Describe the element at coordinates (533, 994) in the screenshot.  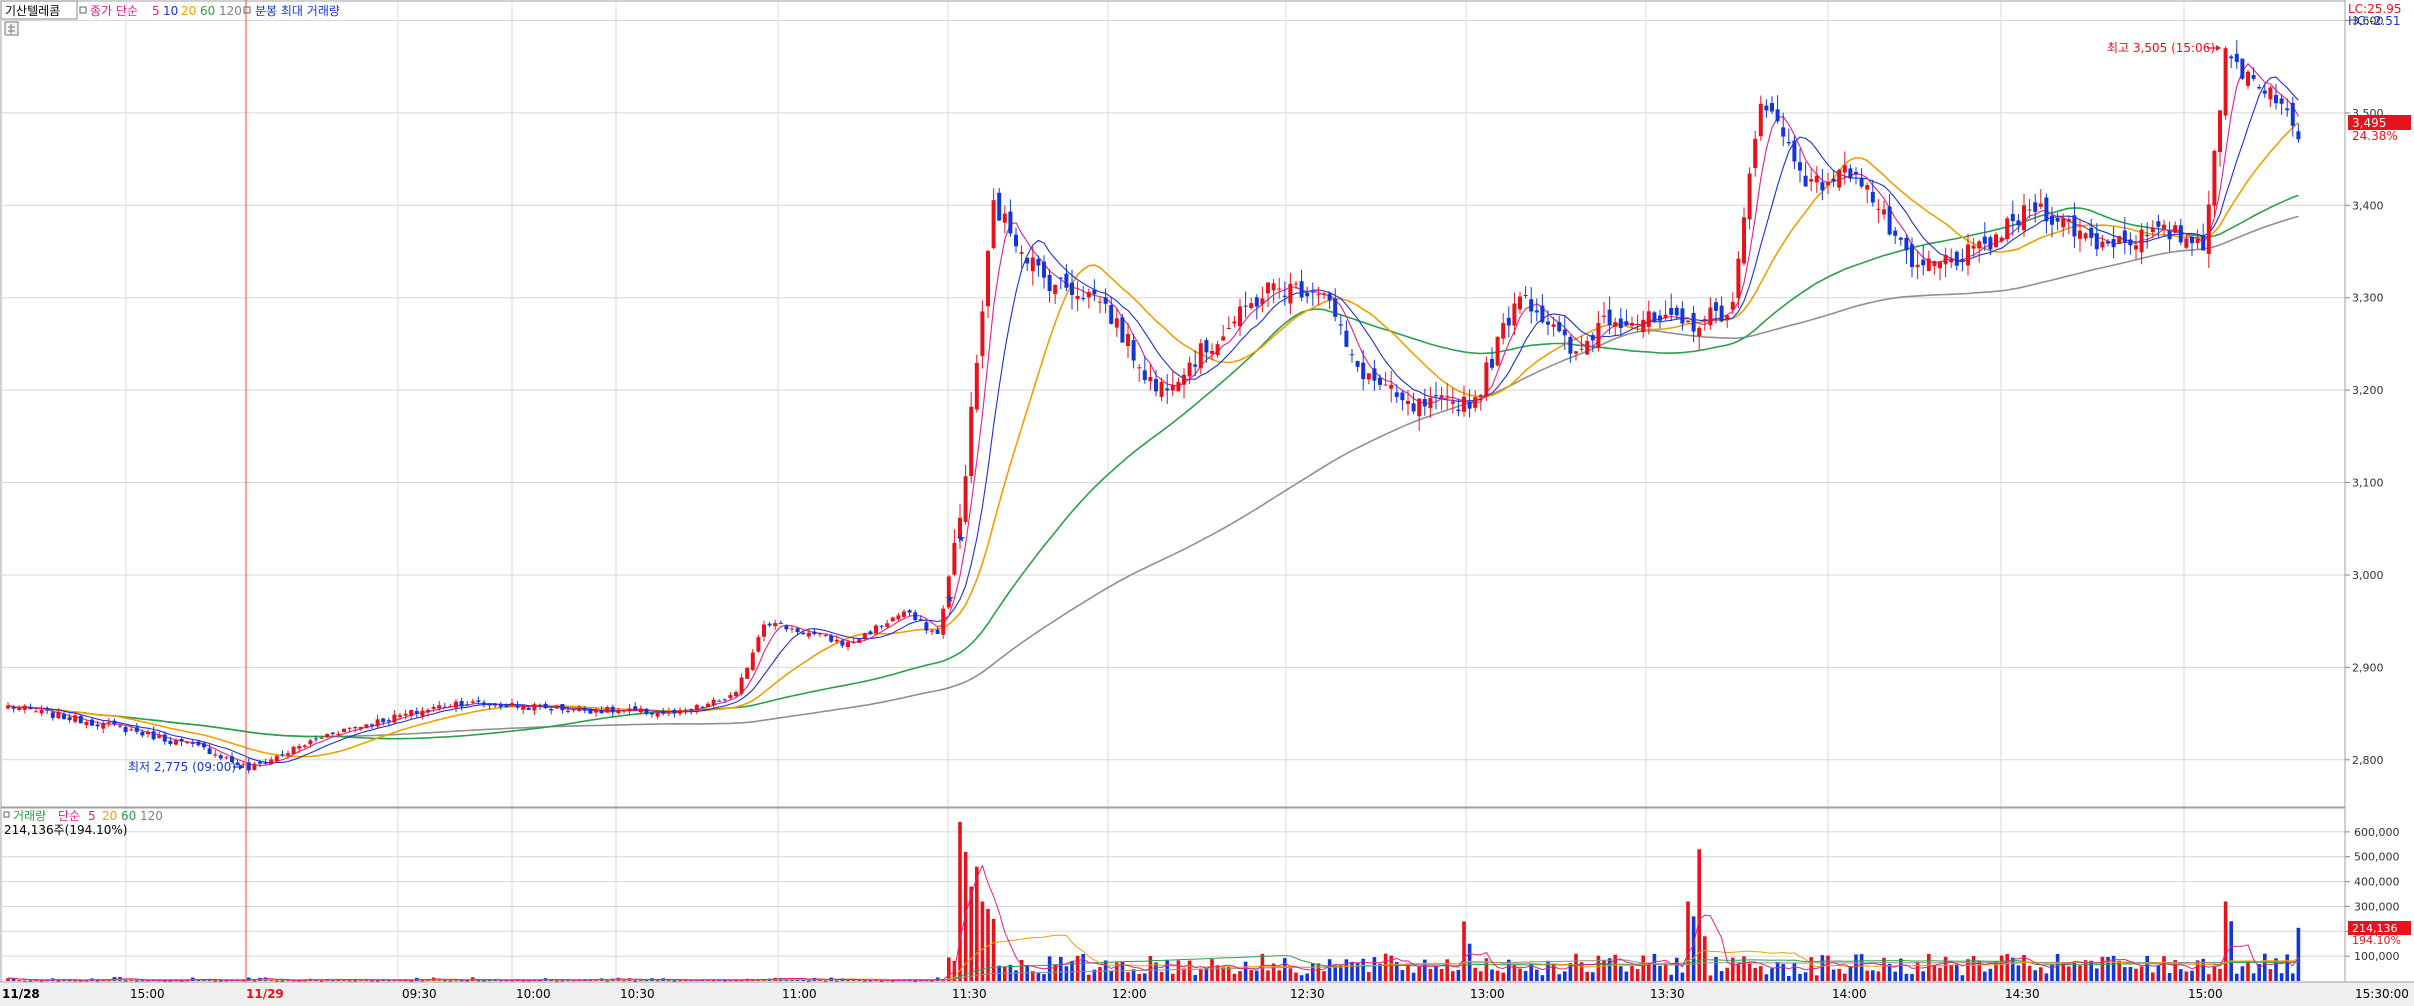
I see `time-axis-label: 10:00` at that location.